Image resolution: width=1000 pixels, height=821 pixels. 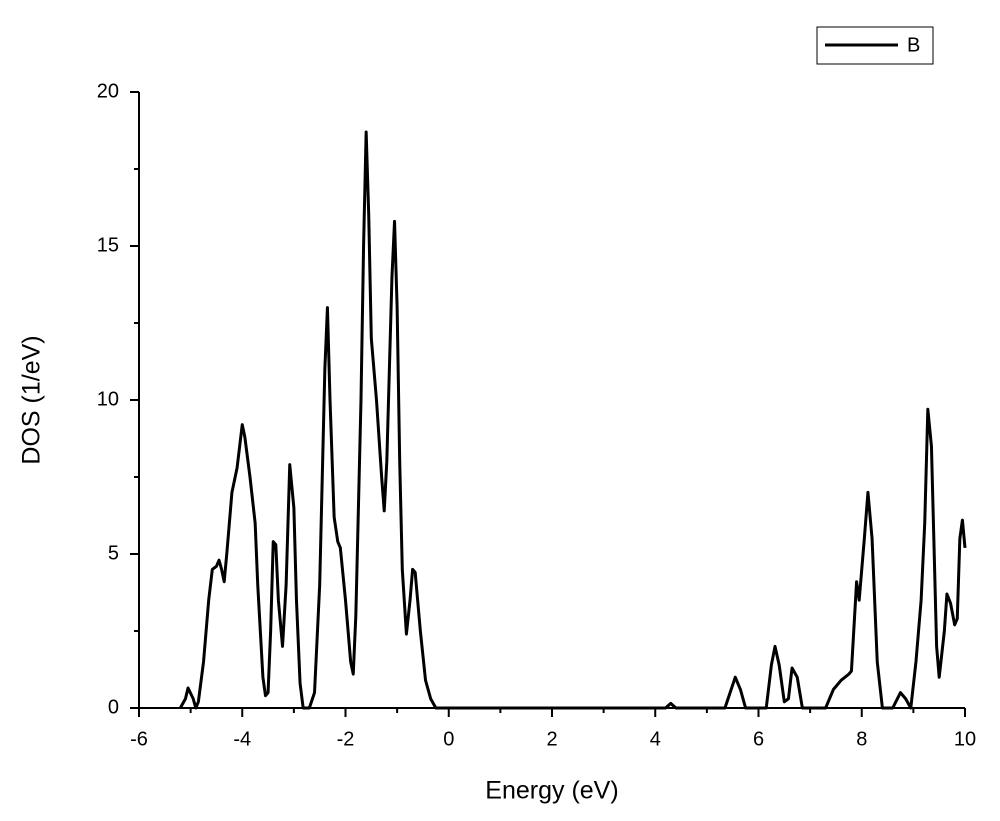 I want to click on x-axis-title: Energy (eV), so click(x=551, y=791).